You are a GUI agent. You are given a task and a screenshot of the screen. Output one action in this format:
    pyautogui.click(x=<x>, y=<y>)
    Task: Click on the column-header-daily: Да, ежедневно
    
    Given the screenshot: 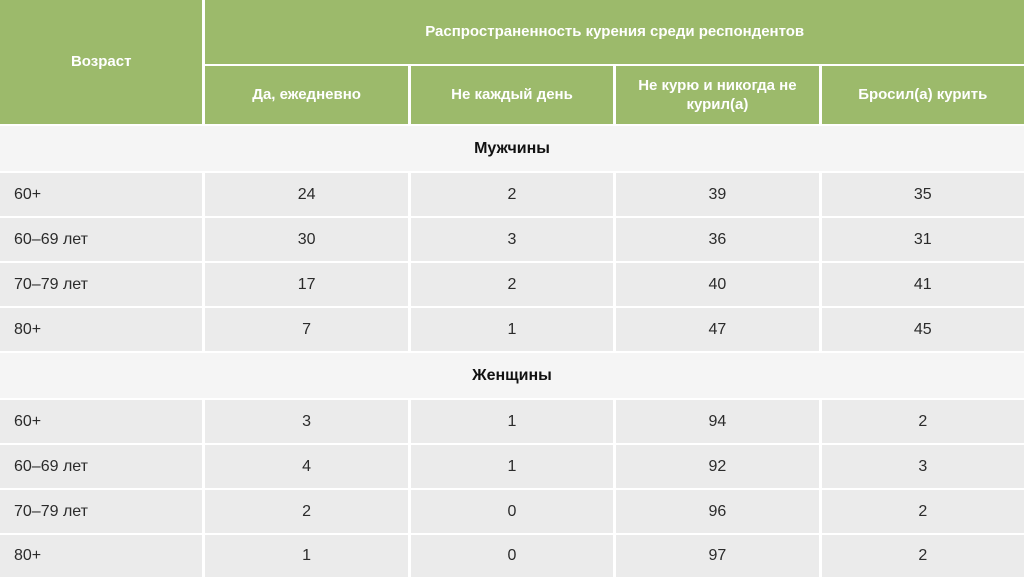 What is the action you would take?
    pyautogui.click(x=306, y=95)
    